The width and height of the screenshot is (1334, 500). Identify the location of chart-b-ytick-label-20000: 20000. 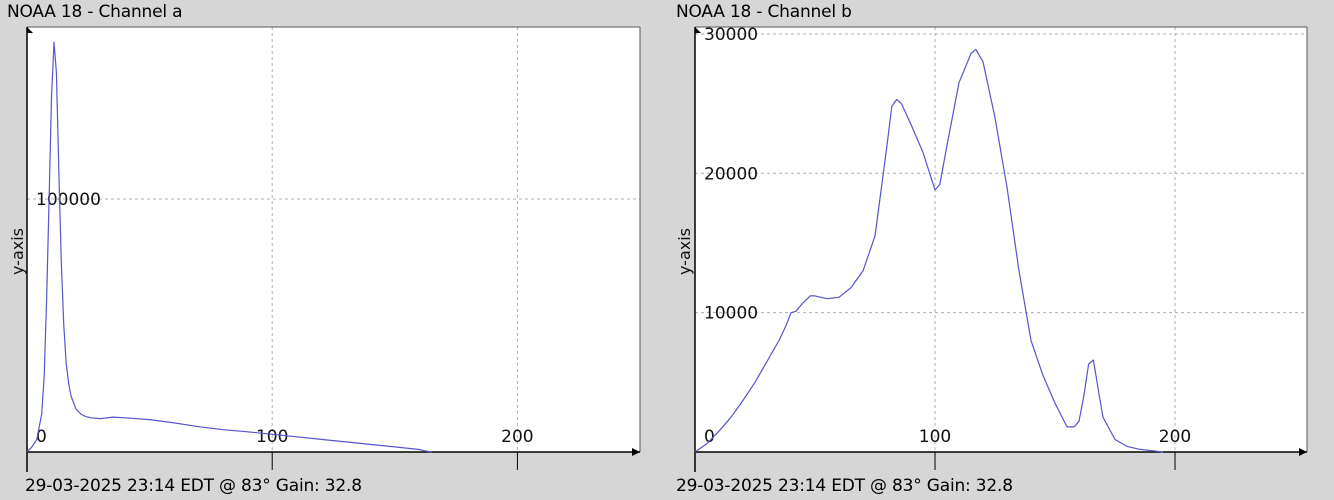
(731, 174).